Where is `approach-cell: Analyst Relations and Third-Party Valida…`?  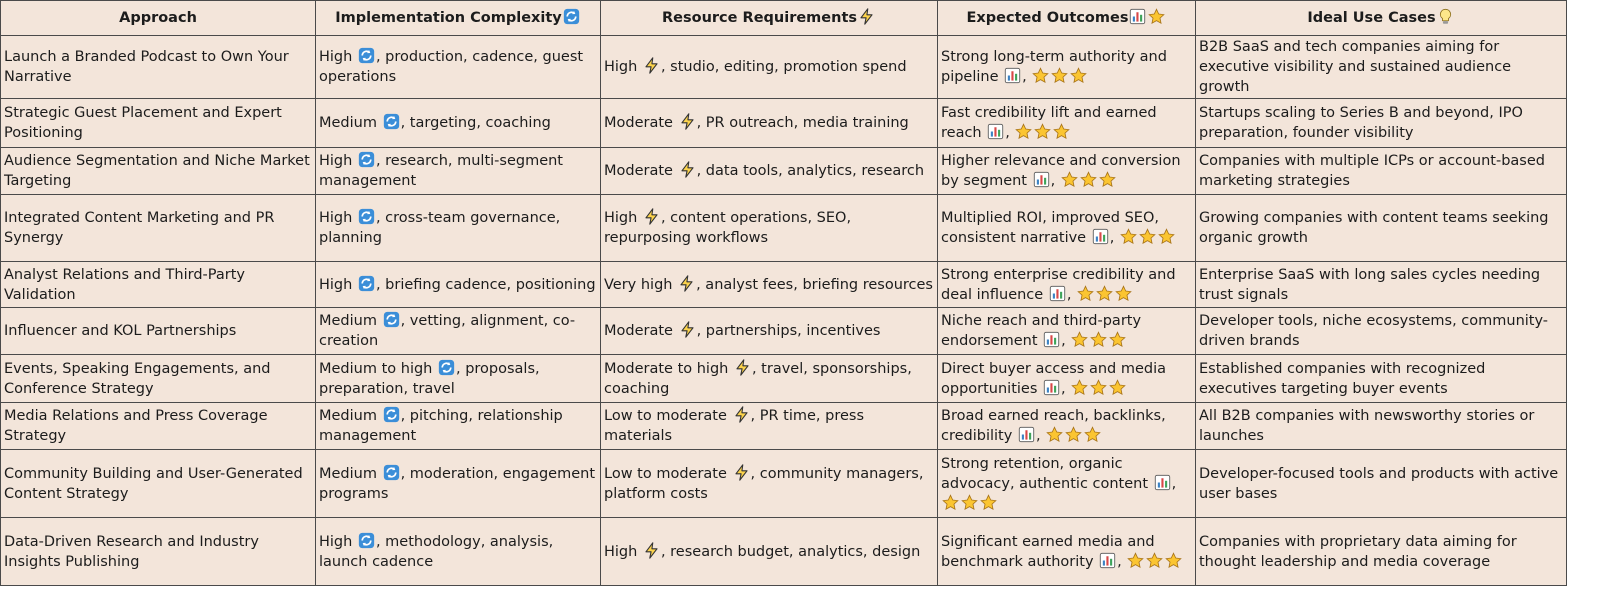
approach-cell: Analyst Relations and Third-Party Valida… is located at coordinates (158, 284).